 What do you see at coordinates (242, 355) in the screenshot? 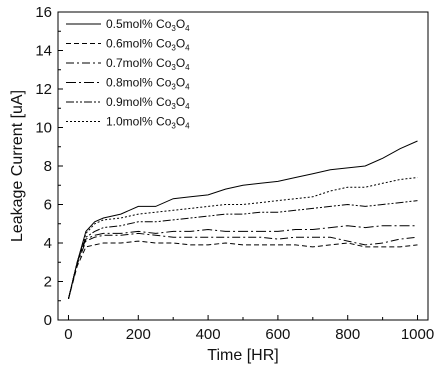
I see `x-axis-title: Time [HR]` at bounding box center [242, 355].